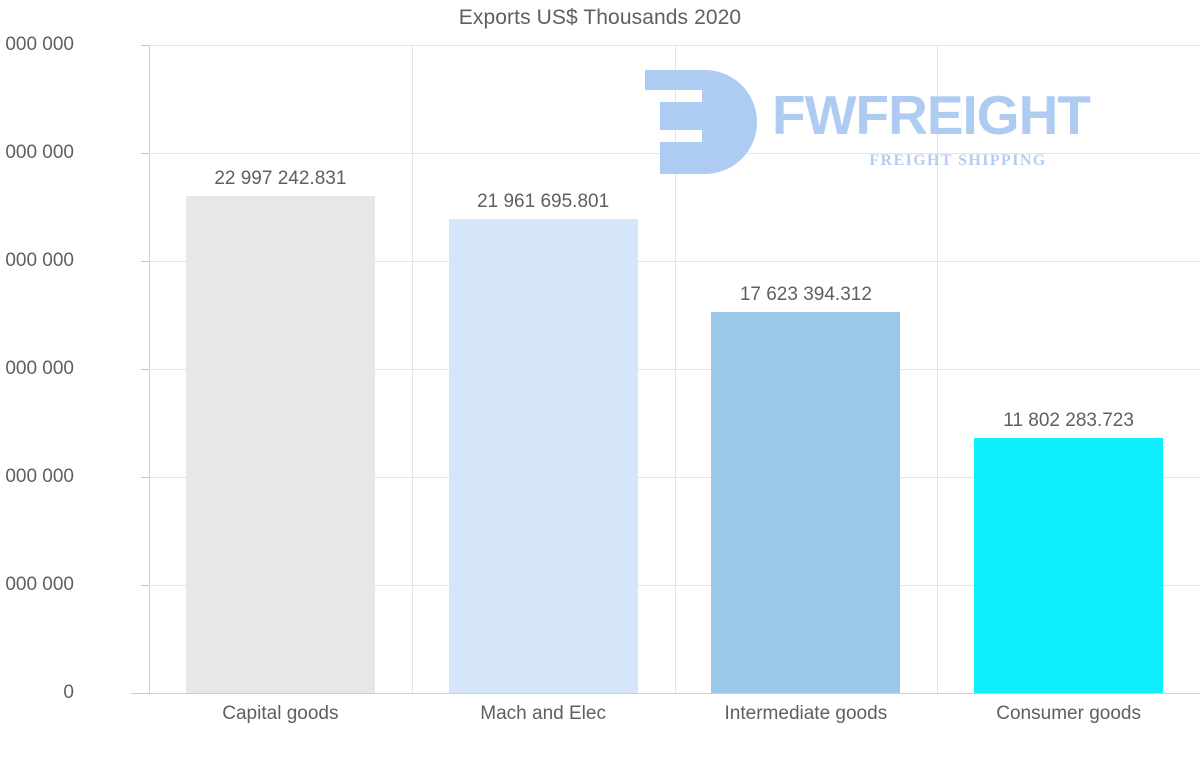 The width and height of the screenshot is (1200, 763). I want to click on x-axis-tick-label: Capital goods, so click(280, 713).